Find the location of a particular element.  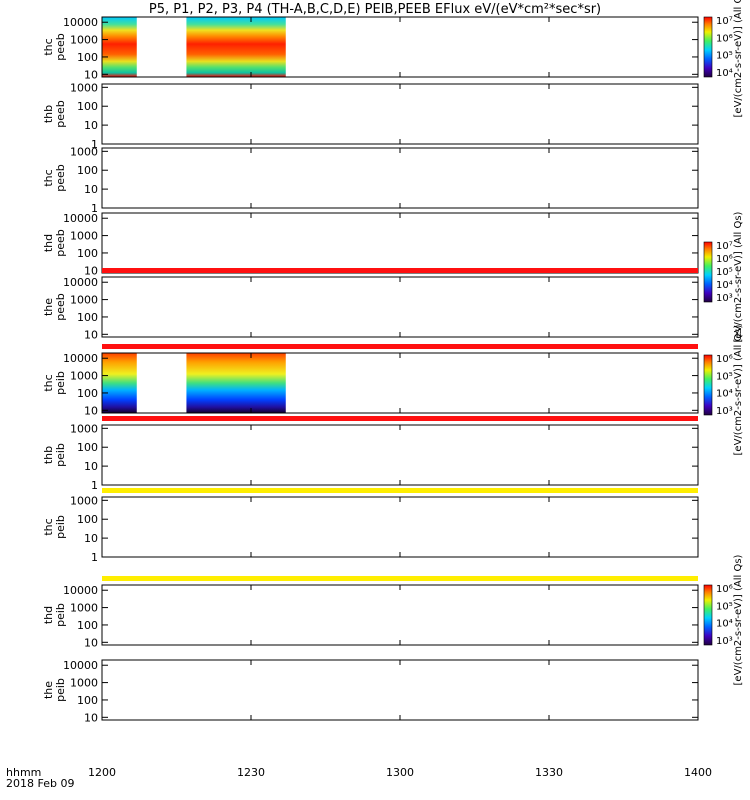

panel-label-probe: thd is located at coordinates (48, 615).